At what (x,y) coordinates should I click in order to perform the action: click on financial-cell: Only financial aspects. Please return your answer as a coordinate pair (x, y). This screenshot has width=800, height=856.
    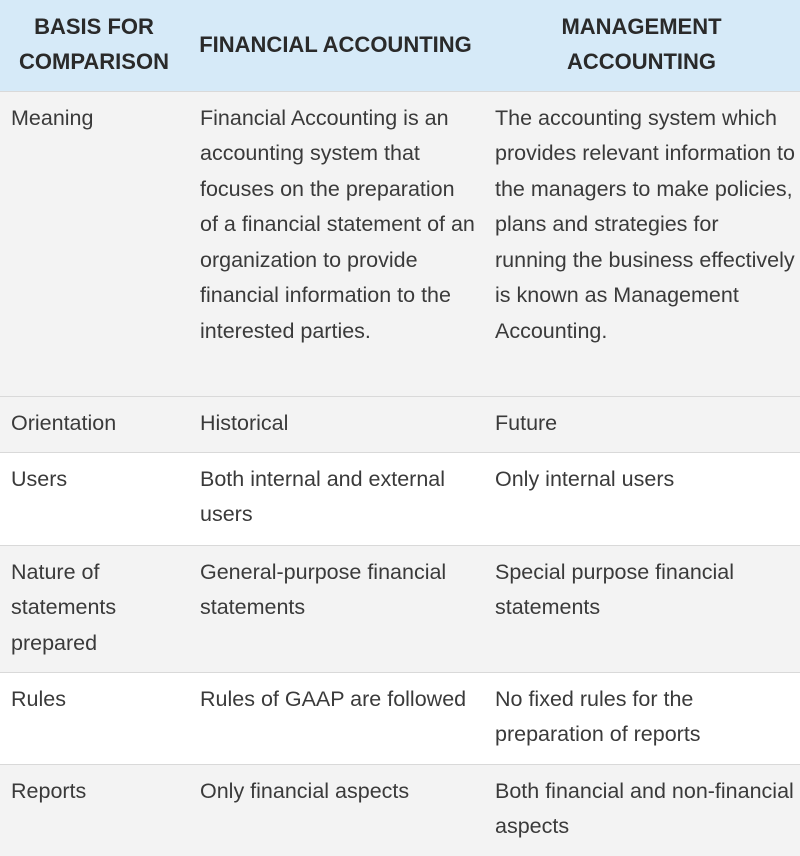
    Looking at the image, I should click on (305, 790).